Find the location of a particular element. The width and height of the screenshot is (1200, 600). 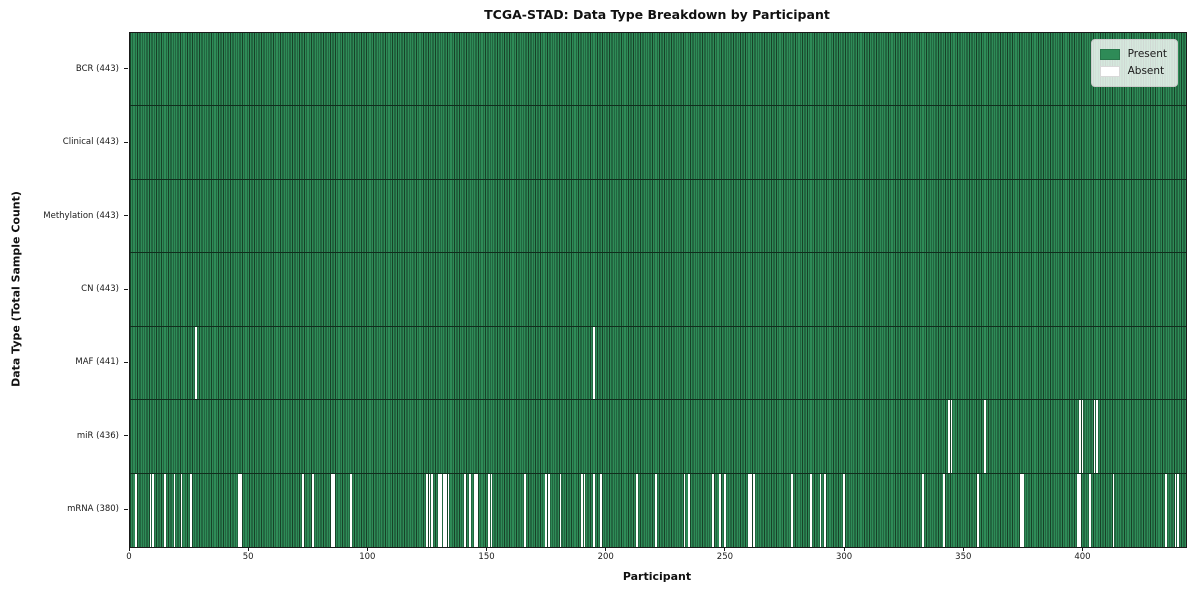

x-tick-label: 50 is located at coordinates (248, 557).